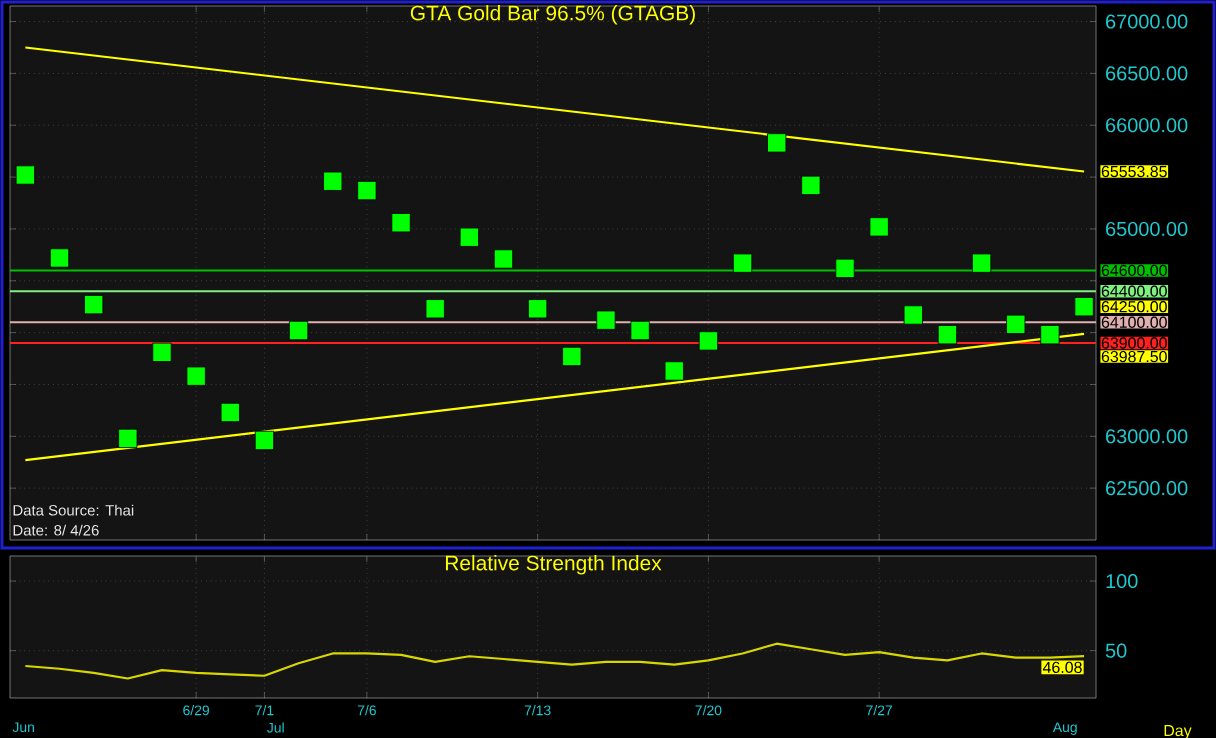 Image resolution: width=1216 pixels, height=738 pixels. What do you see at coordinates (1147, 488) in the screenshot?
I see `y-tick-label: 62500.00` at bounding box center [1147, 488].